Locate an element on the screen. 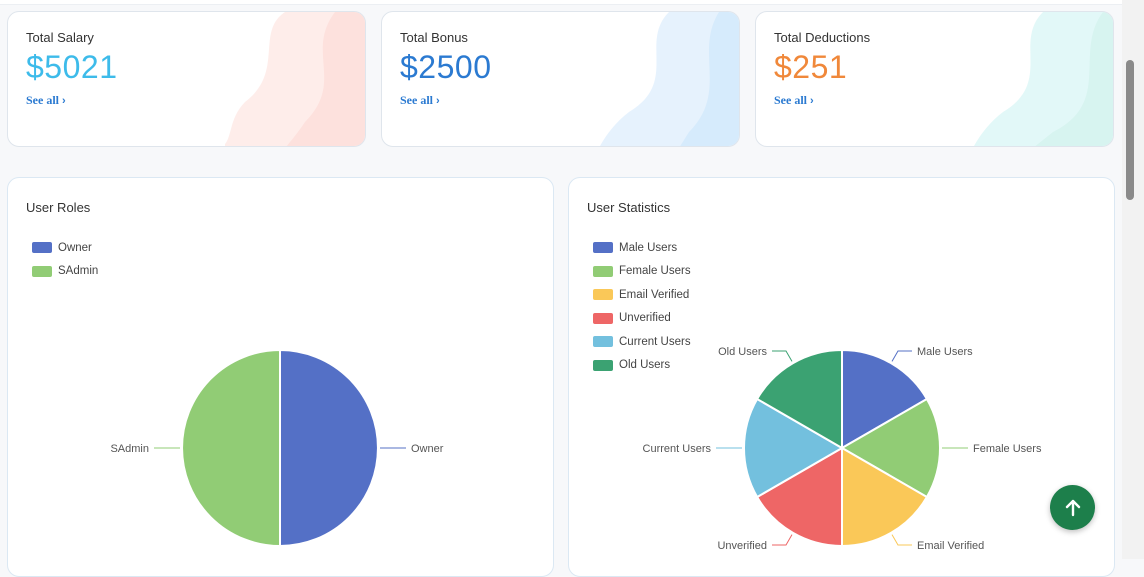 This screenshot has width=1144, height=577. label-line-unverified is located at coordinates (782, 540).